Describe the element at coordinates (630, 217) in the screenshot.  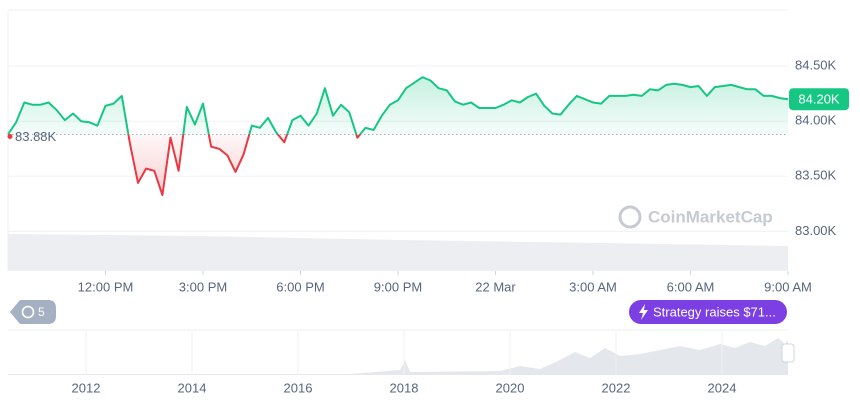
I see `watermark-logo` at that location.